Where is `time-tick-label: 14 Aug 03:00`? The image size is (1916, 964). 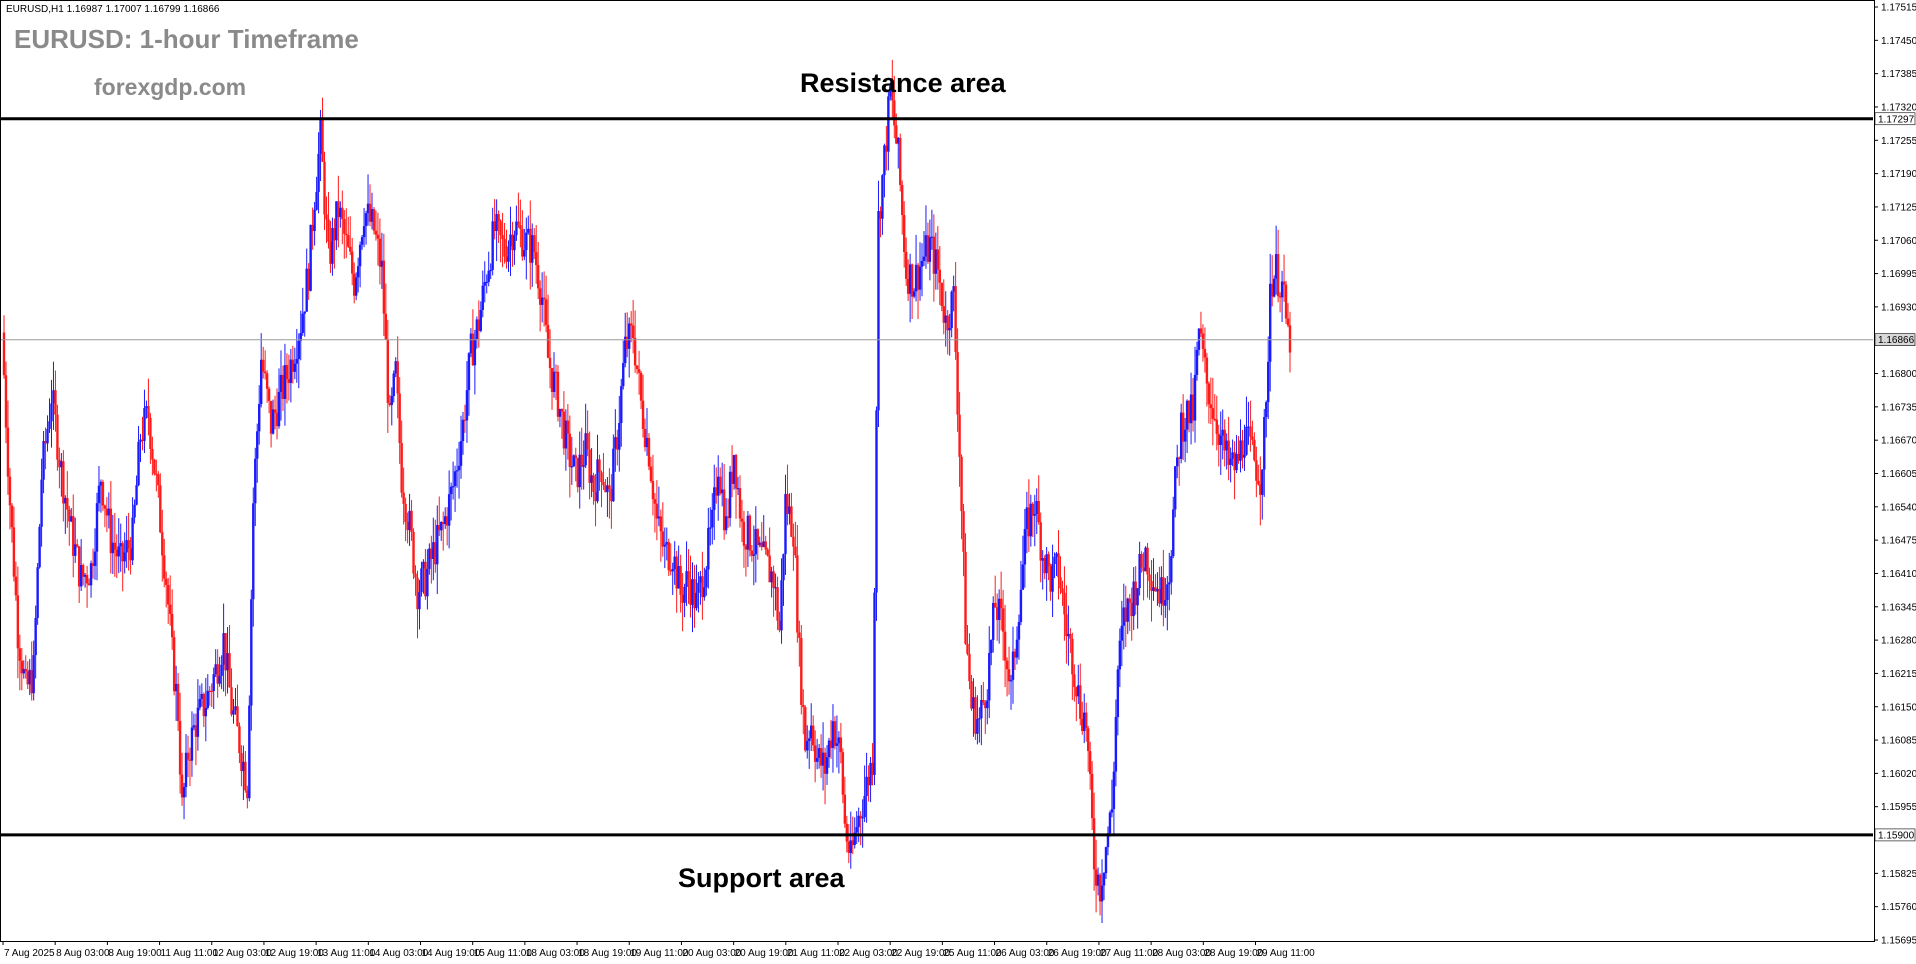 time-tick-label: 14 Aug 03:00 is located at coordinates (398, 953).